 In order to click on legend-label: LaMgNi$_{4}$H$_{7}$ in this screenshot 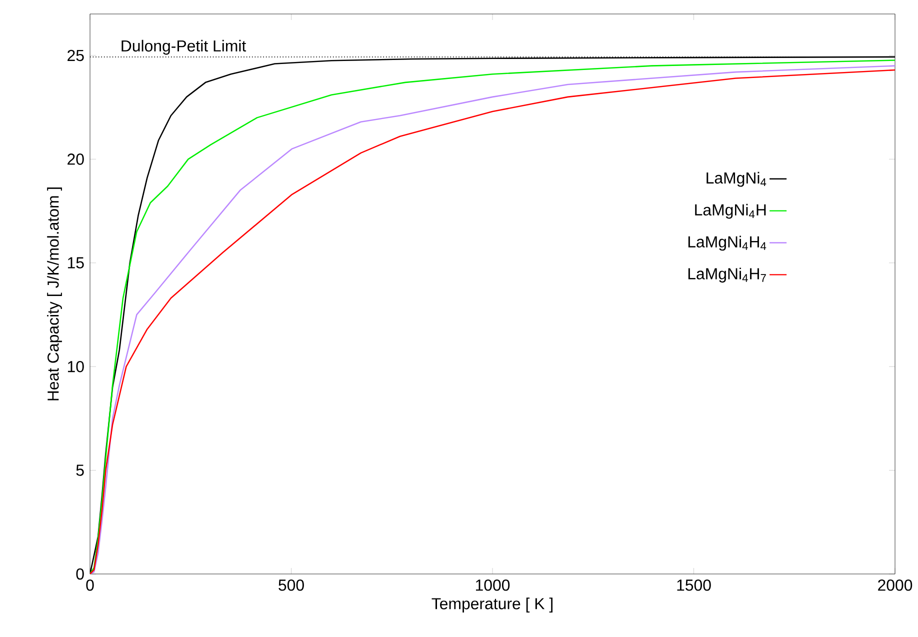, I will do `click(727, 275)`.